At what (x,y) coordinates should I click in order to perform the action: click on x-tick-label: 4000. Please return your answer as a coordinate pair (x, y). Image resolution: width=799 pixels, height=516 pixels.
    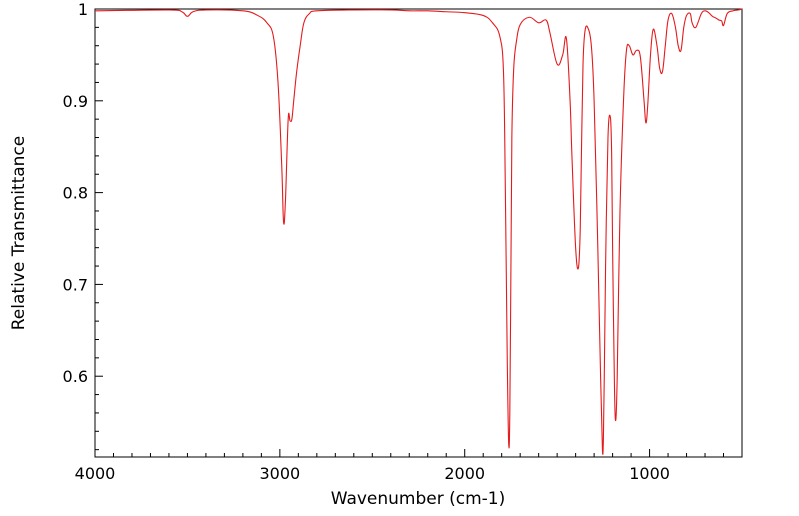
    Looking at the image, I should click on (95, 473).